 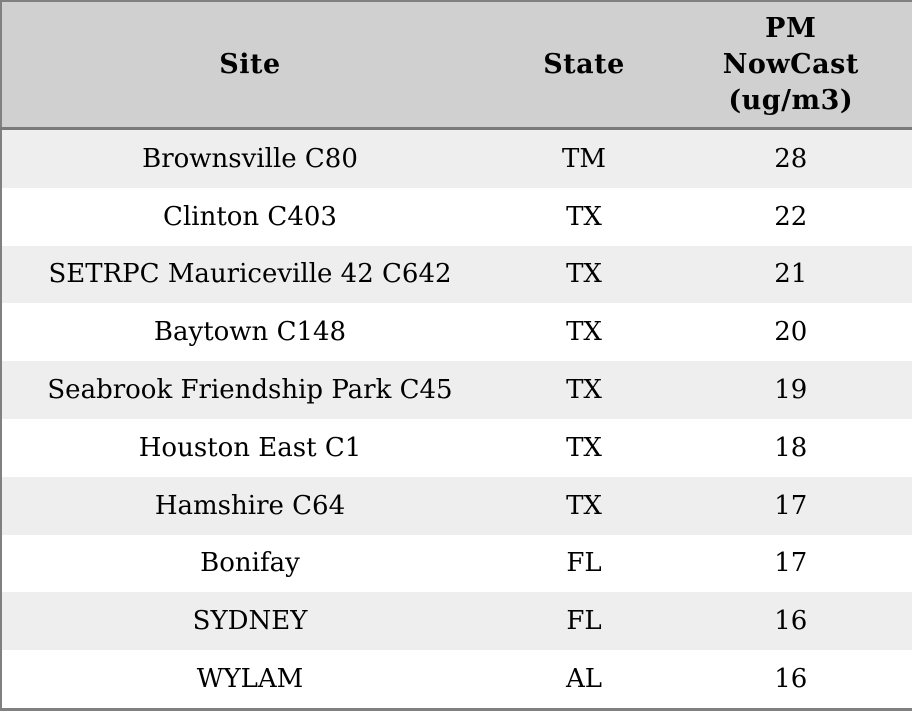 I want to click on col-header-pm-line2: NowCast, so click(x=790, y=64).